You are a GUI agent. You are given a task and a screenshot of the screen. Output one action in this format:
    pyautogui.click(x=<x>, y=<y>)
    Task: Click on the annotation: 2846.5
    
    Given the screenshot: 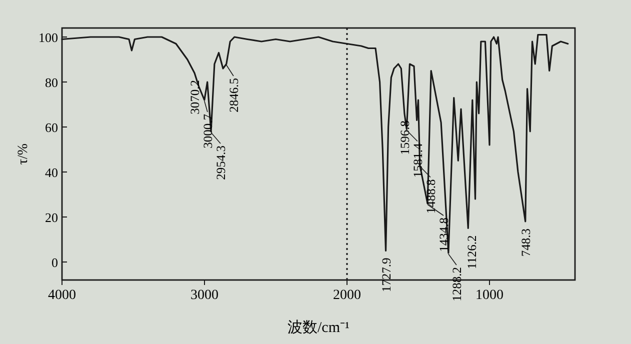 What is the action you would take?
    pyautogui.click(x=233, y=95)
    